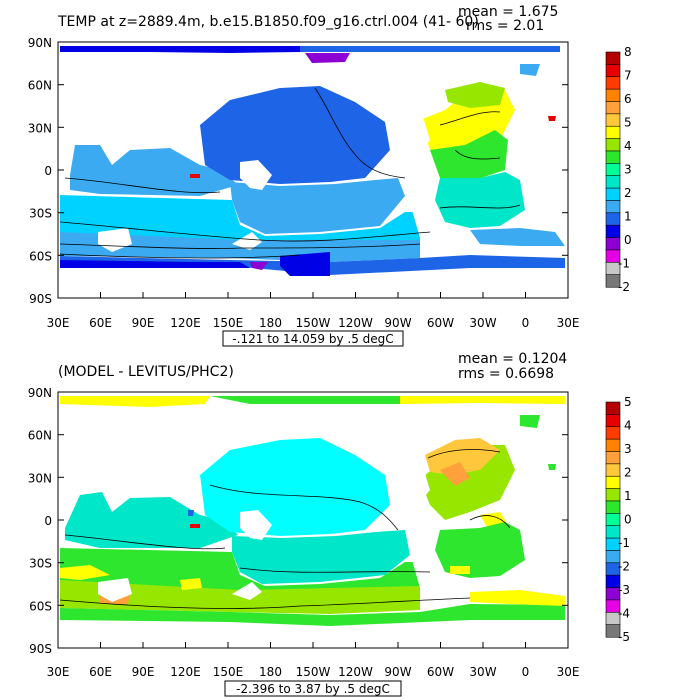  I want to click on colorbar-tick-label: -1, so click(624, 543).